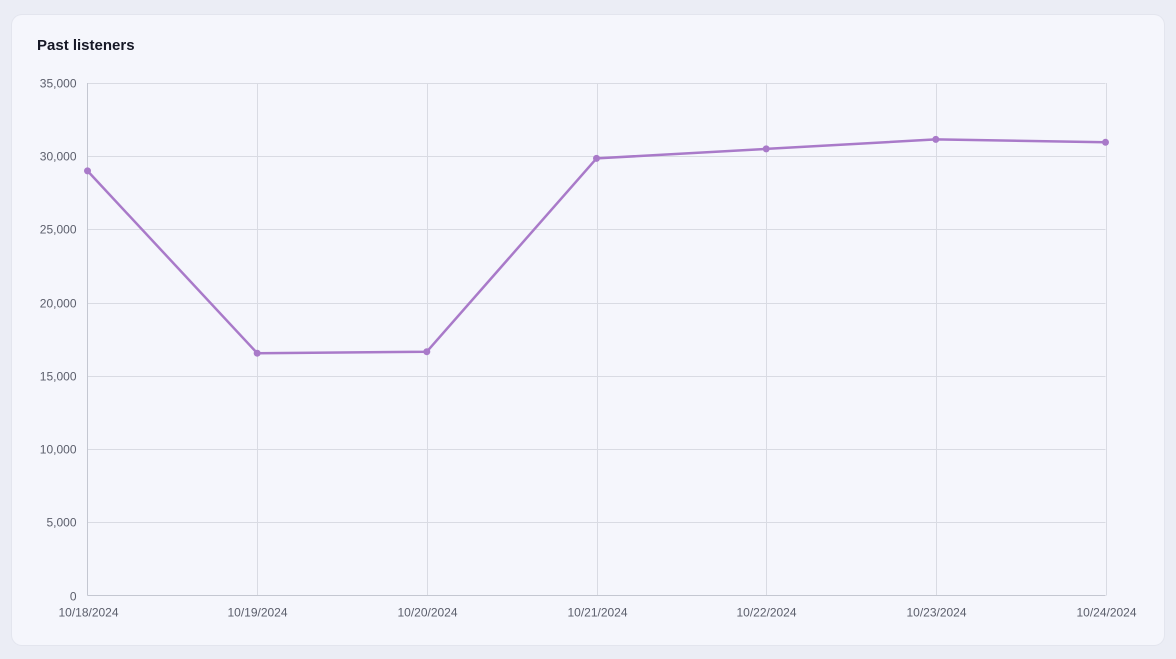  Describe the element at coordinates (257, 613) in the screenshot. I see `x-tick-label: 10/19/2024` at that location.